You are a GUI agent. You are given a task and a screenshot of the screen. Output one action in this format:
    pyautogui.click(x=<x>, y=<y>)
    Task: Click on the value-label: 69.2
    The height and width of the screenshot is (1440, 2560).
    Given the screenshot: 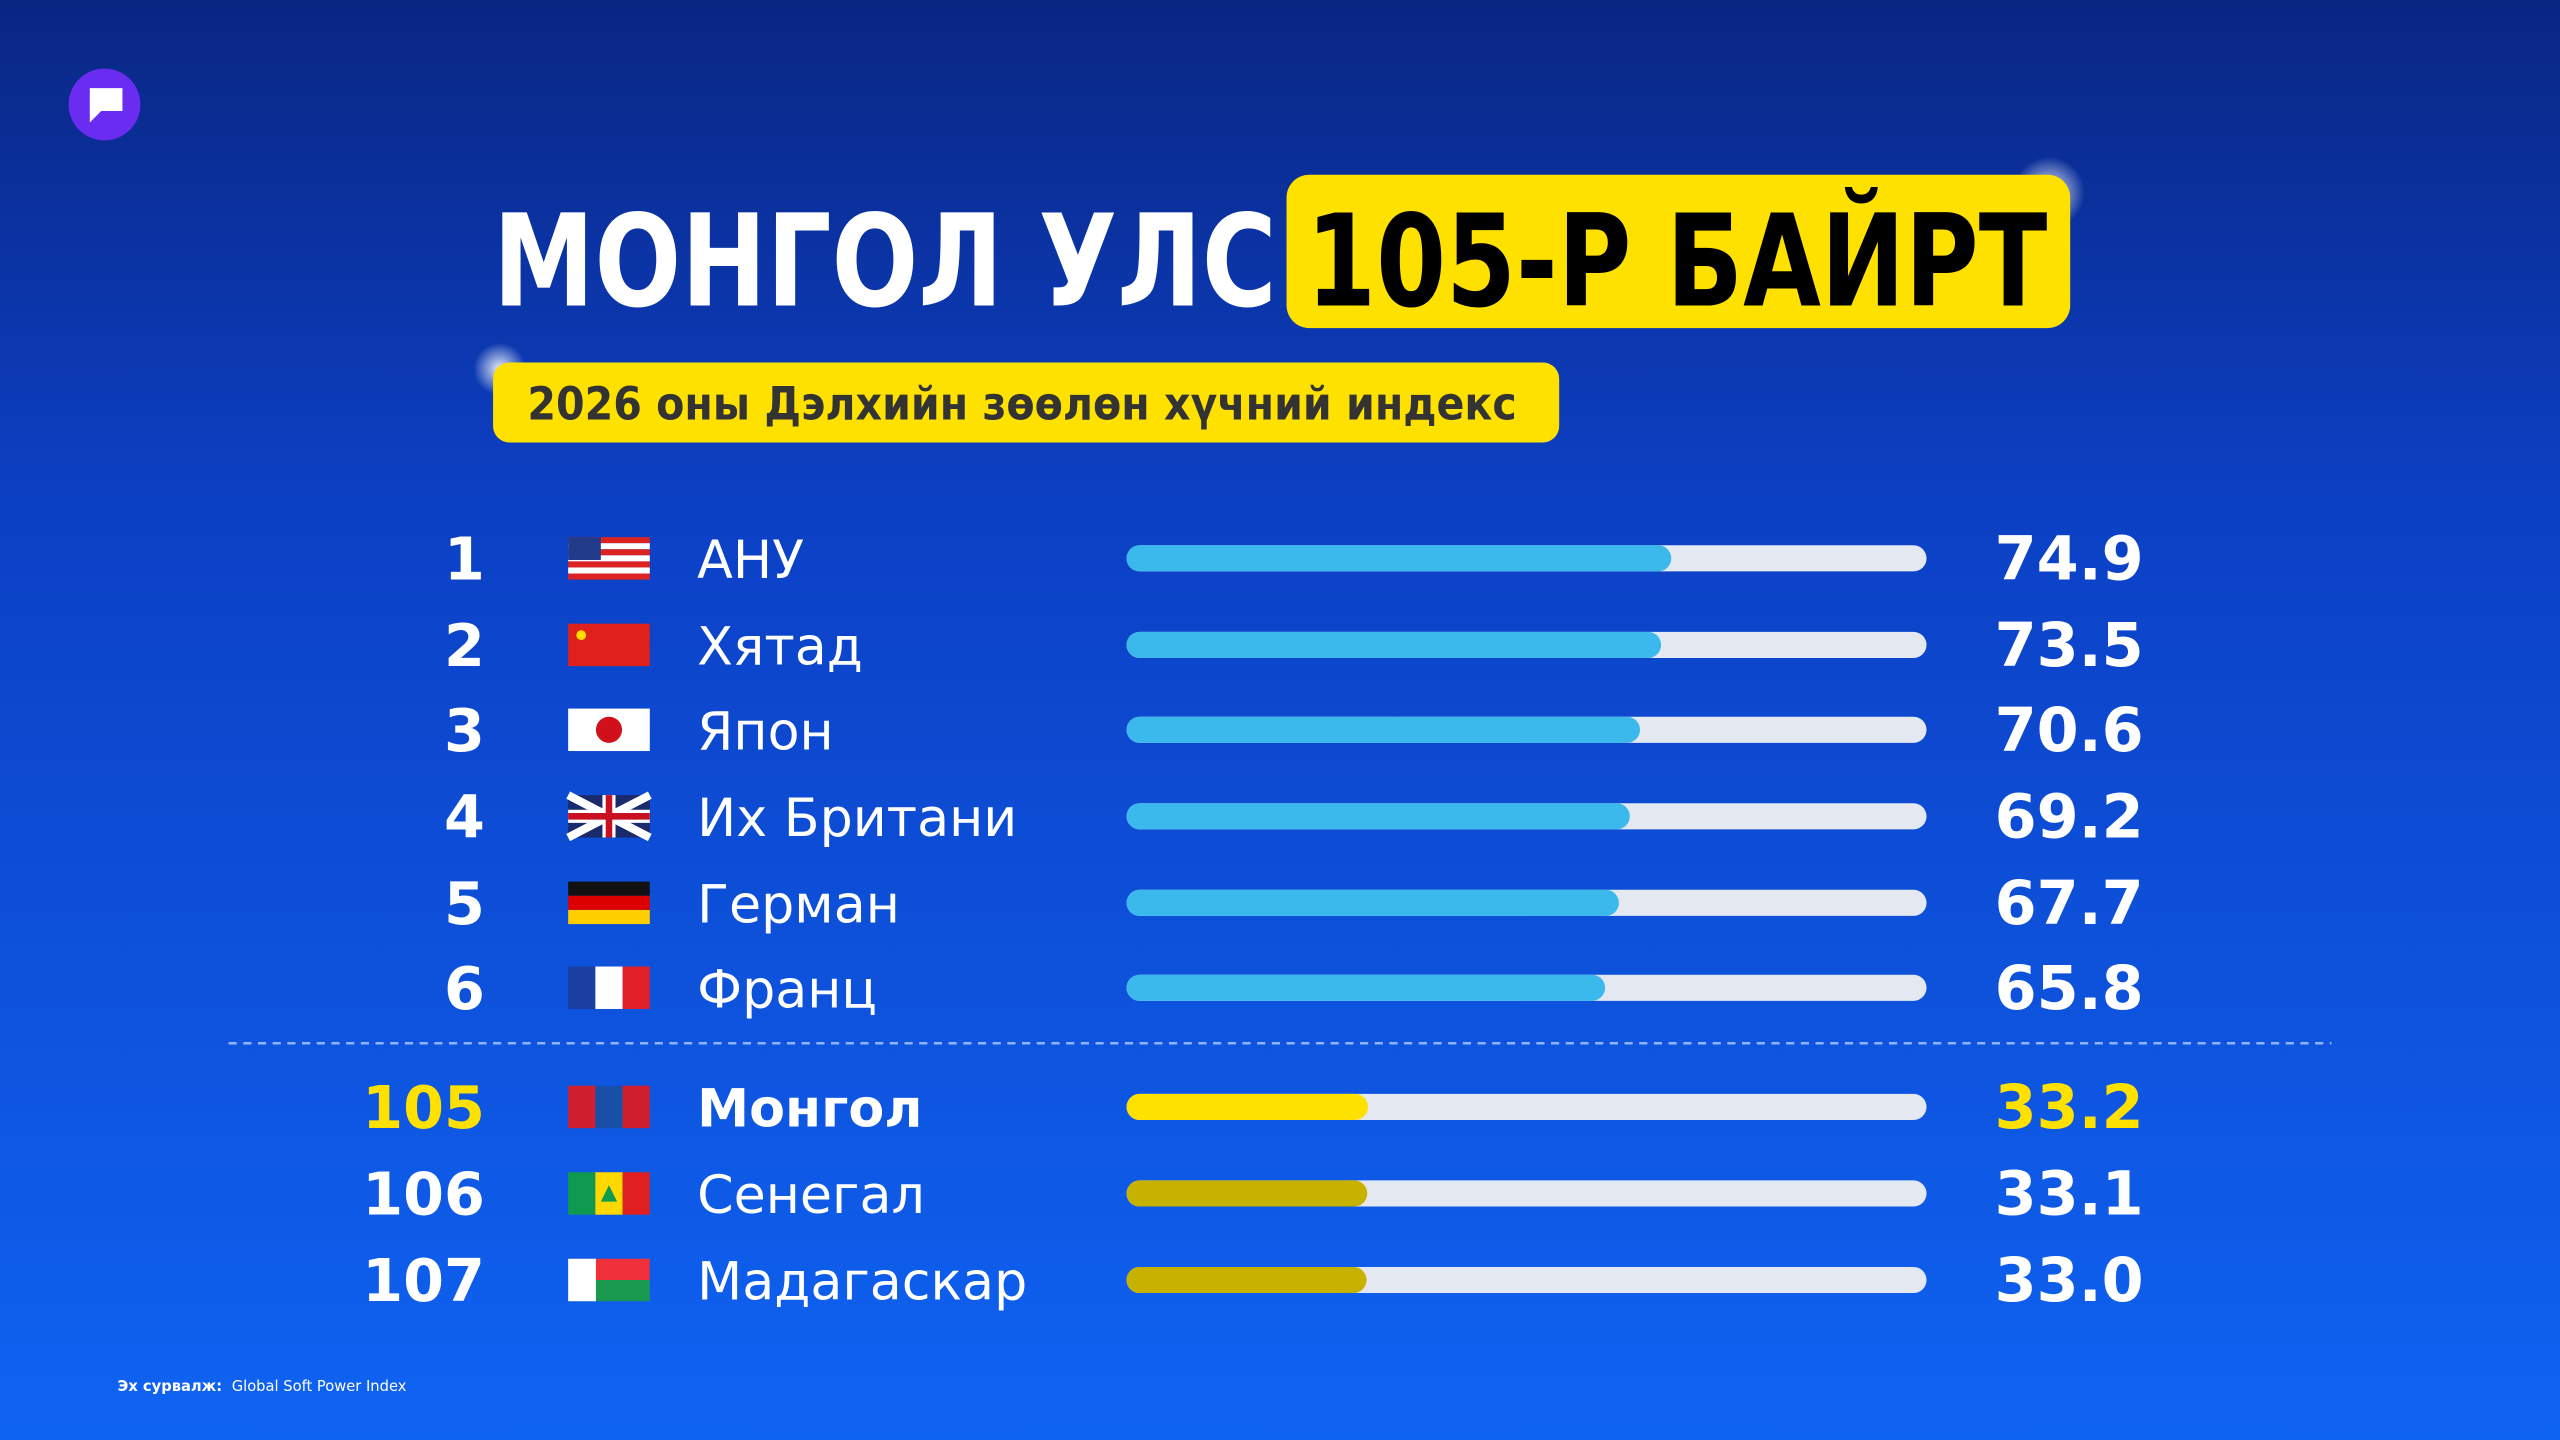 What is the action you would take?
    pyautogui.click(x=2069, y=818)
    